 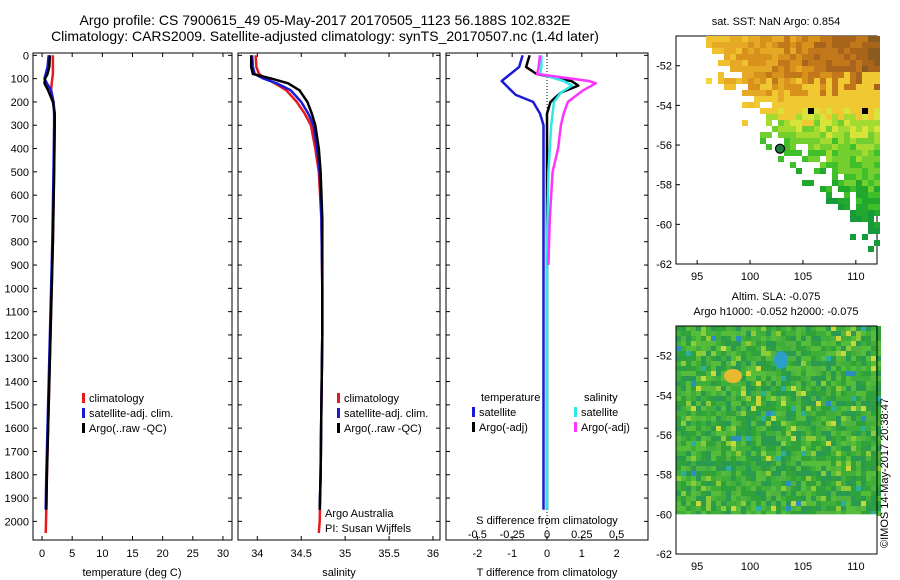 I want to click on depth-tick-label: 400, so click(x=20, y=150).